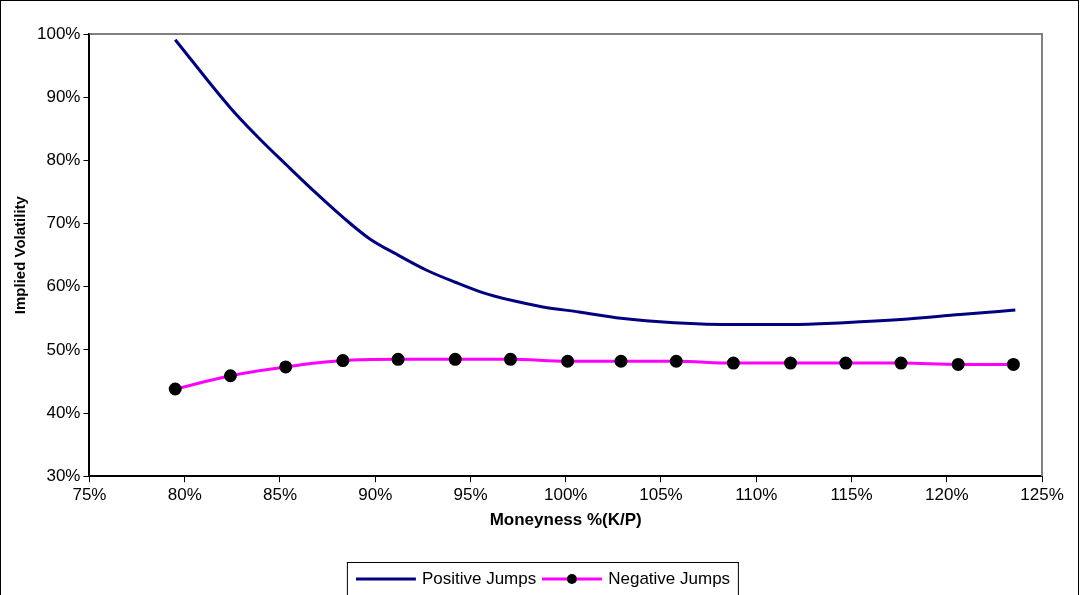 This screenshot has height=595, width=1086. I want to click on y-tick-label: 90%, so click(63, 96).